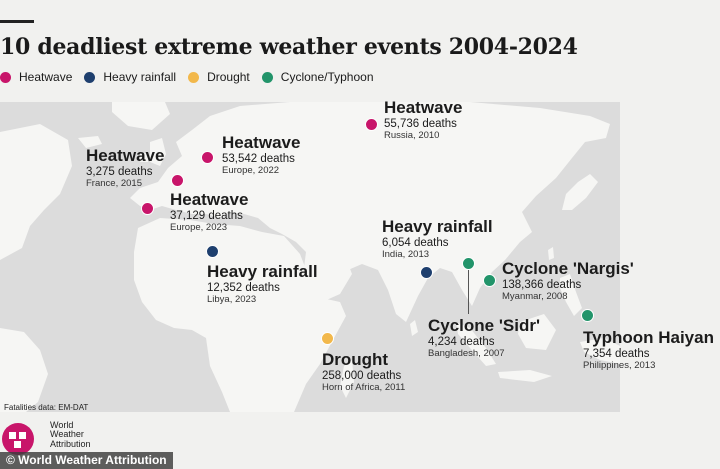 The width and height of the screenshot is (720, 469). I want to click on event-marker-cyclone-nargis, so click(489, 280).